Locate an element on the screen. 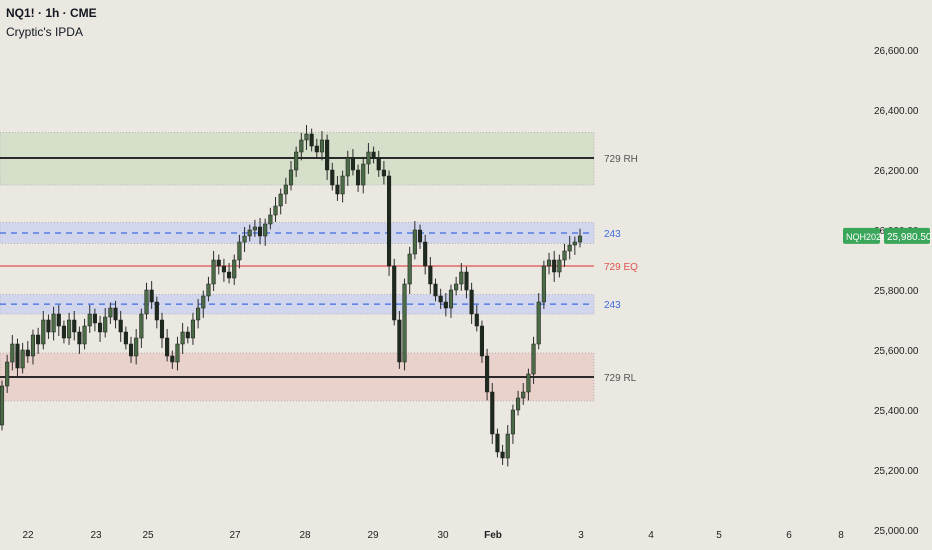 Image resolution: width=932 pixels, height=550 pixels. y-tick-label: 25,200.00 is located at coordinates (896, 471).